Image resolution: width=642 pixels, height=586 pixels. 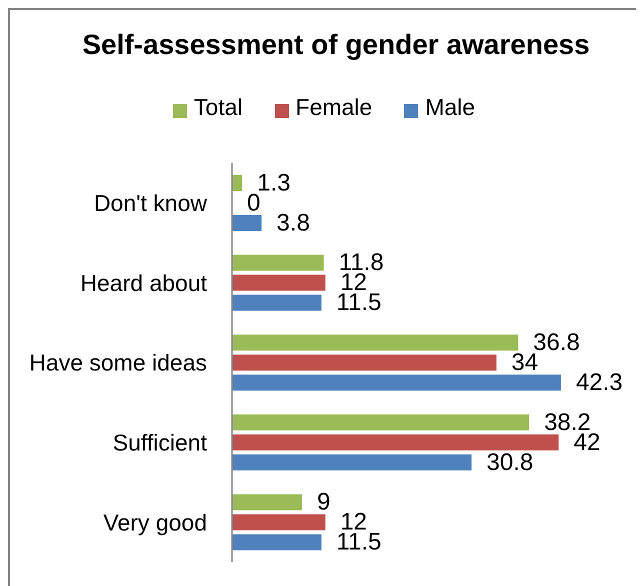 What do you see at coordinates (144, 283) in the screenshot?
I see `y-tick-label: Heard about` at bounding box center [144, 283].